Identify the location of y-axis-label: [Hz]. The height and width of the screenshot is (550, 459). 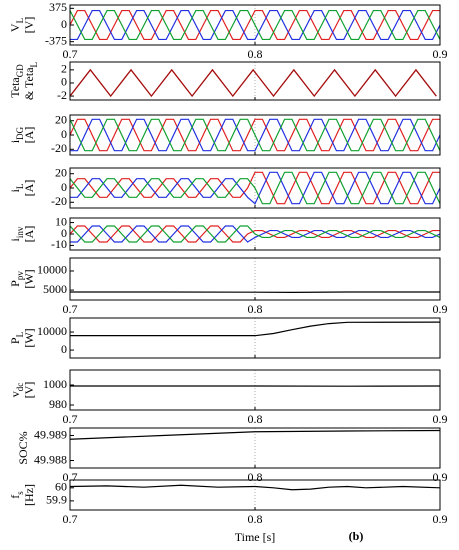
(29, 495).